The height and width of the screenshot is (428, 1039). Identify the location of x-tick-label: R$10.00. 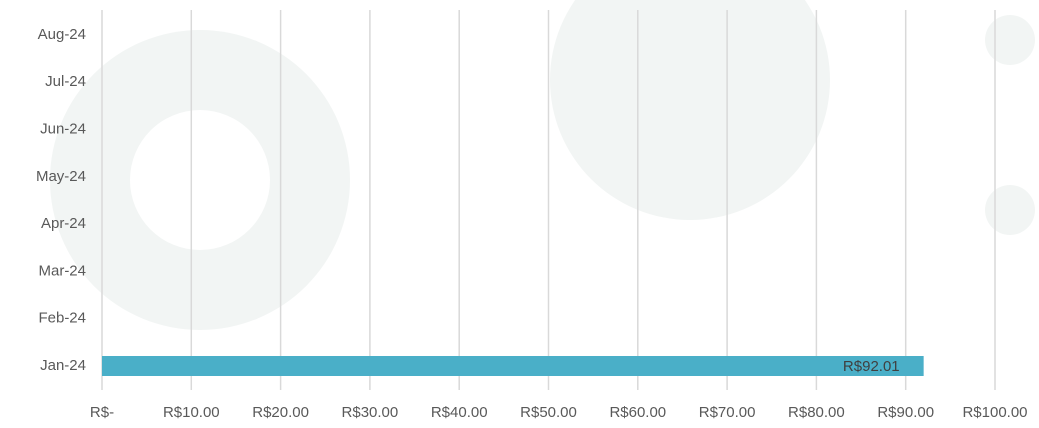
(191, 412).